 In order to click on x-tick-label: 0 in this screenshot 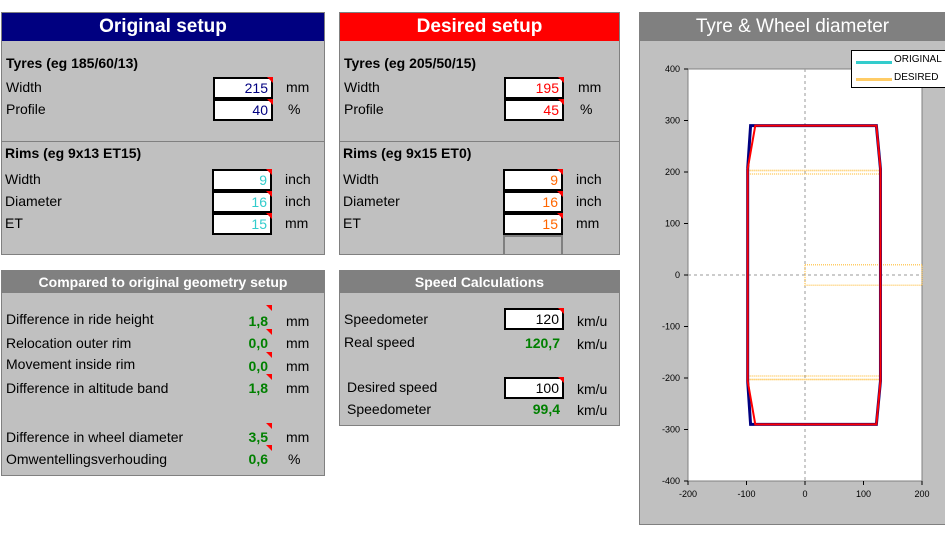, I will do `click(804, 494)`.